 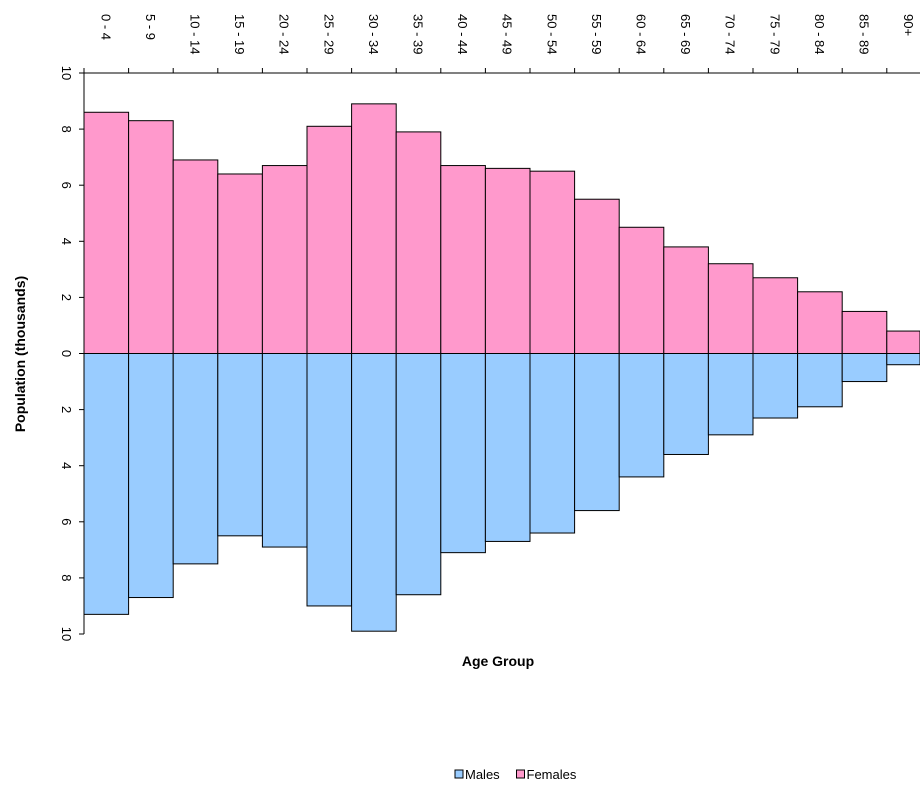 What do you see at coordinates (418, 34) in the screenshot?
I see `category-label: 35 - 39` at bounding box center [418, 34].